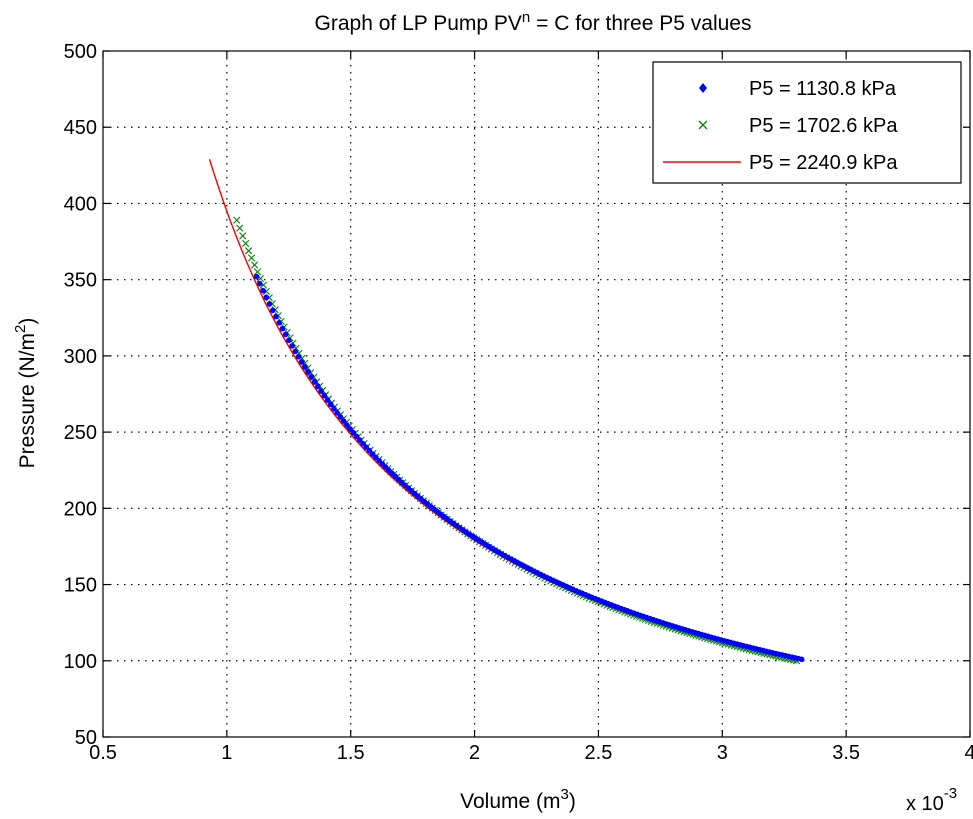 This screenshot has width=973, height=819. Describe the element at coordinates (27, 321) in the screenshot. I see `y-axis-title-rest: )` at that location.